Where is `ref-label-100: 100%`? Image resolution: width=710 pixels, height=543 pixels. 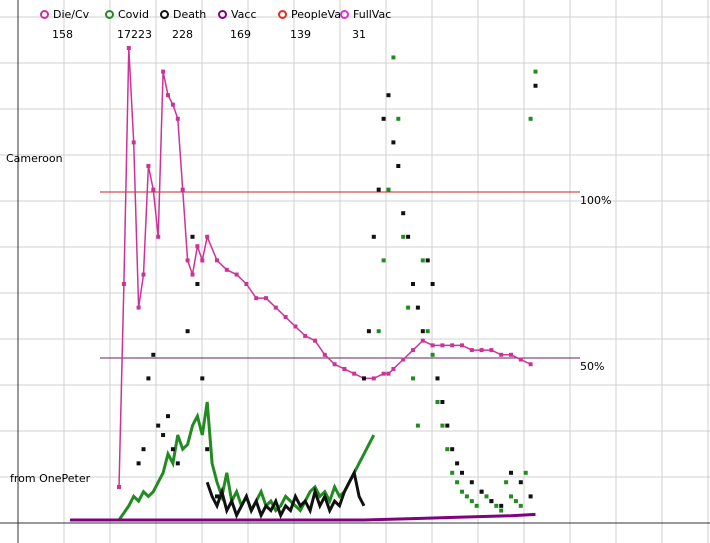 ref-label-100: 100% is located at coordinates (596, 200).